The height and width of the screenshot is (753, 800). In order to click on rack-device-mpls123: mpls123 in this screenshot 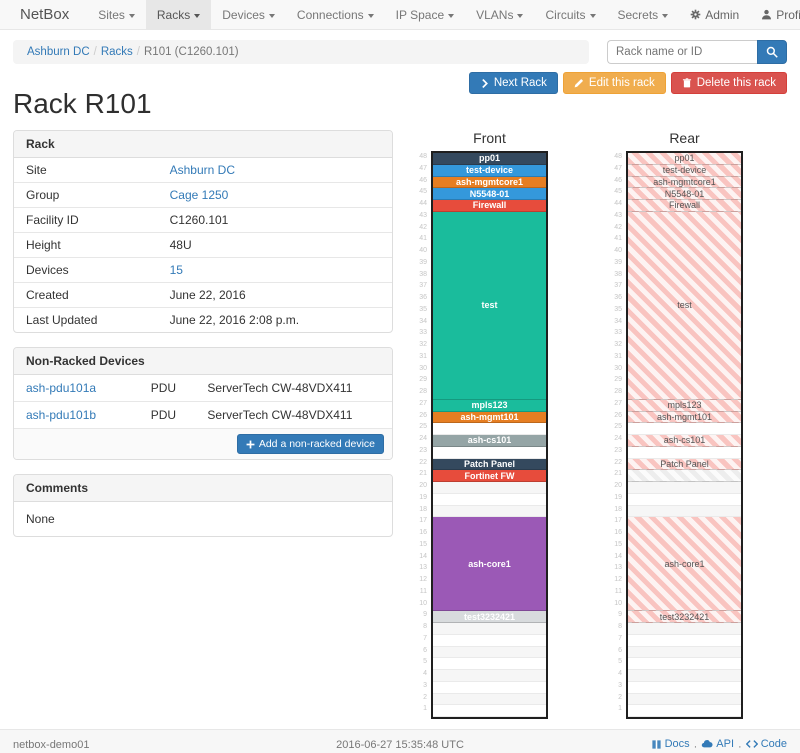, I will do `click(489, 405)`.